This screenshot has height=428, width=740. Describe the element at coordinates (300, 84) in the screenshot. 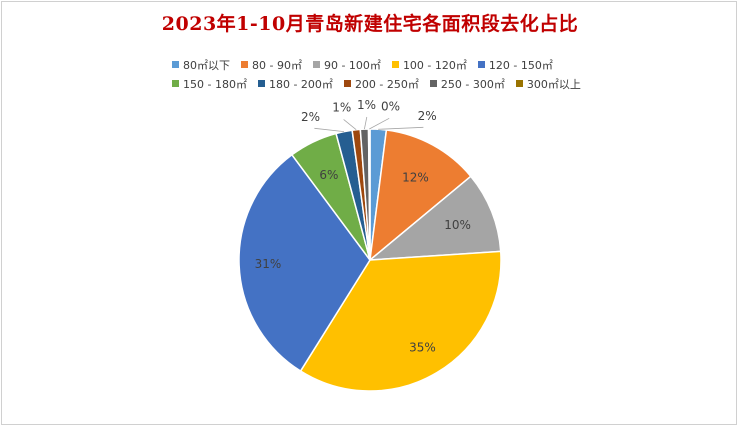

I see `legend-label: 180 - 200㎡` at that location.